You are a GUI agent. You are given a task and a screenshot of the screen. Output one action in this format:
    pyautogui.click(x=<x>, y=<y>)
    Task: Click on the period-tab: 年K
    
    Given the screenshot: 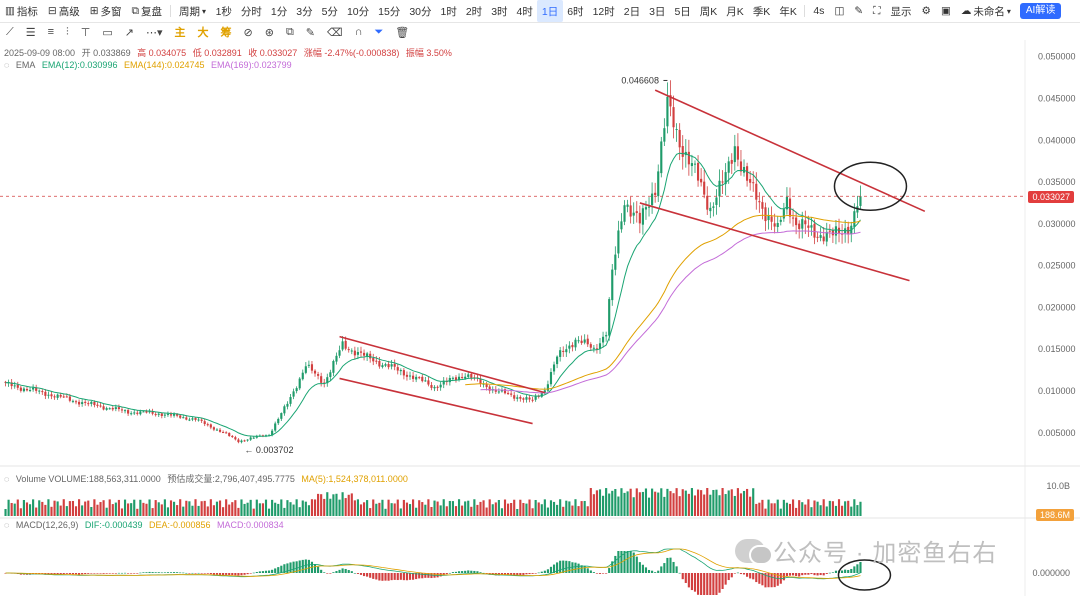 What is the action you would take?
    pyautogui.click(x=788, y=11)
    